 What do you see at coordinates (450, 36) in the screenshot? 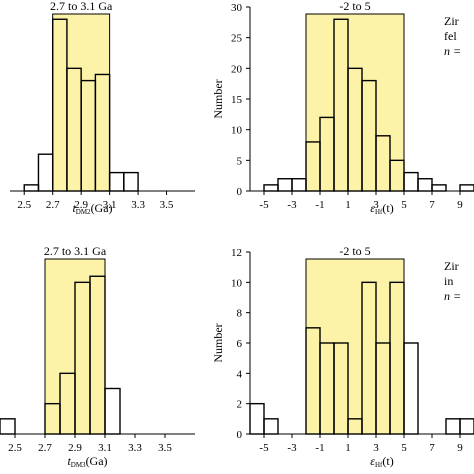
I see `side-annotation-line: fel` at bounding box center [450, 36].